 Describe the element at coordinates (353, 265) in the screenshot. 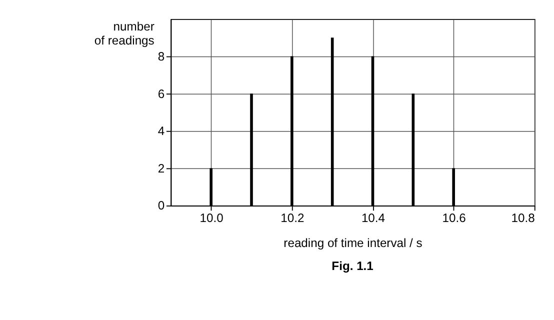

I see `caption: Fig. 1.1` at that location.